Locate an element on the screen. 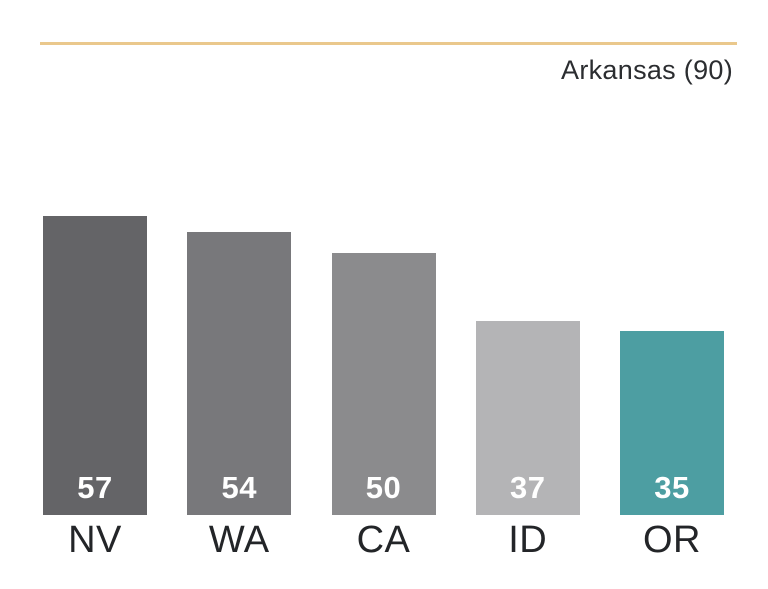 The height and width of the screenshot is (589, 768). bar-value-label: 37 is located at coordinates (528, 487).